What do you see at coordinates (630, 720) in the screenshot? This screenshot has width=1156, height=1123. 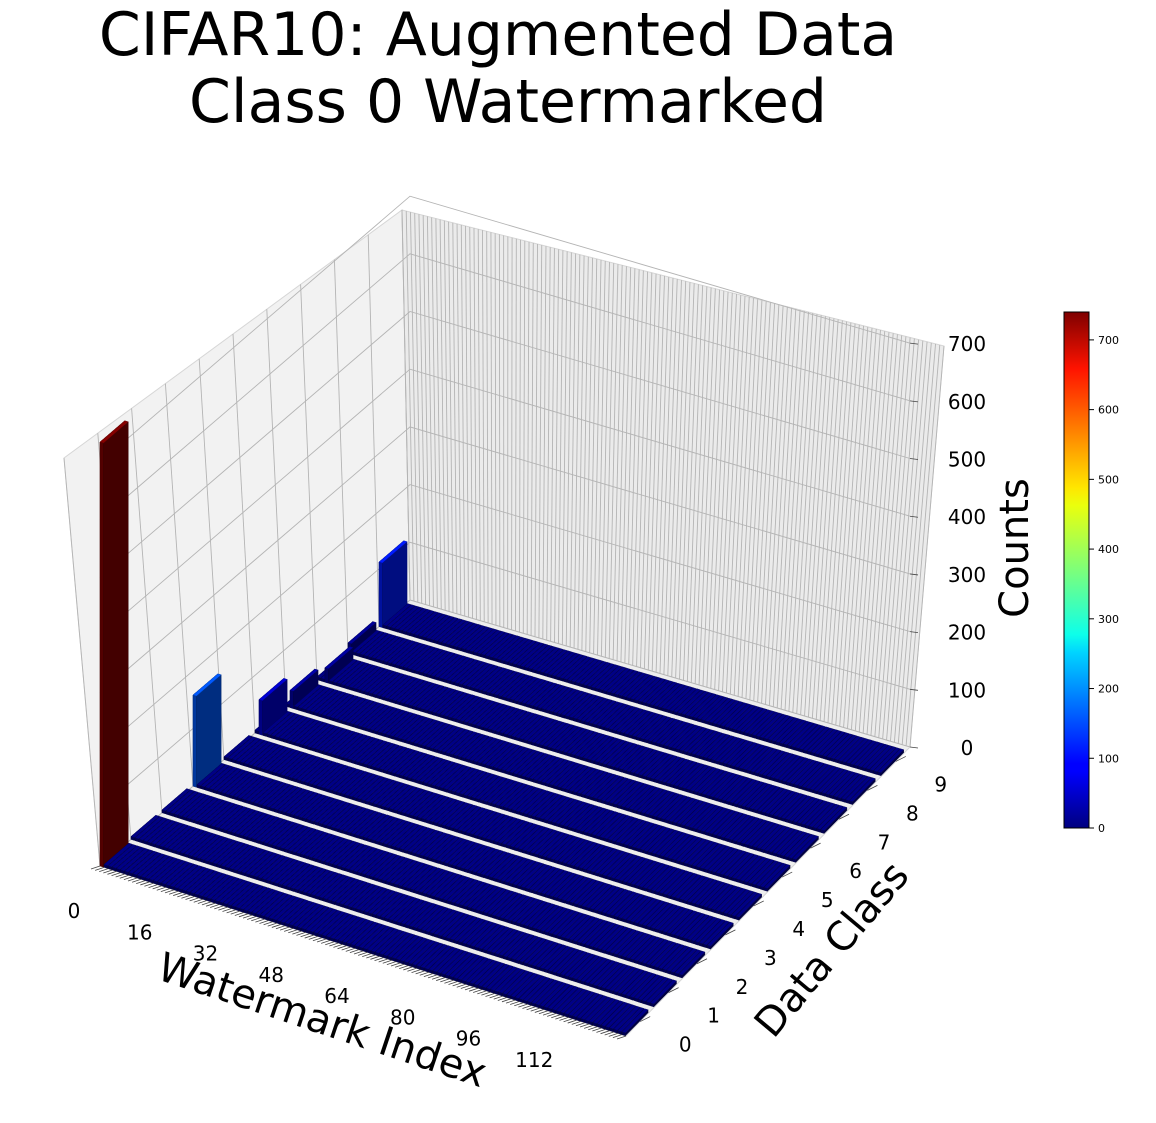 I see `bar-x68-y8-top-face` at bounding box center [630, 720].